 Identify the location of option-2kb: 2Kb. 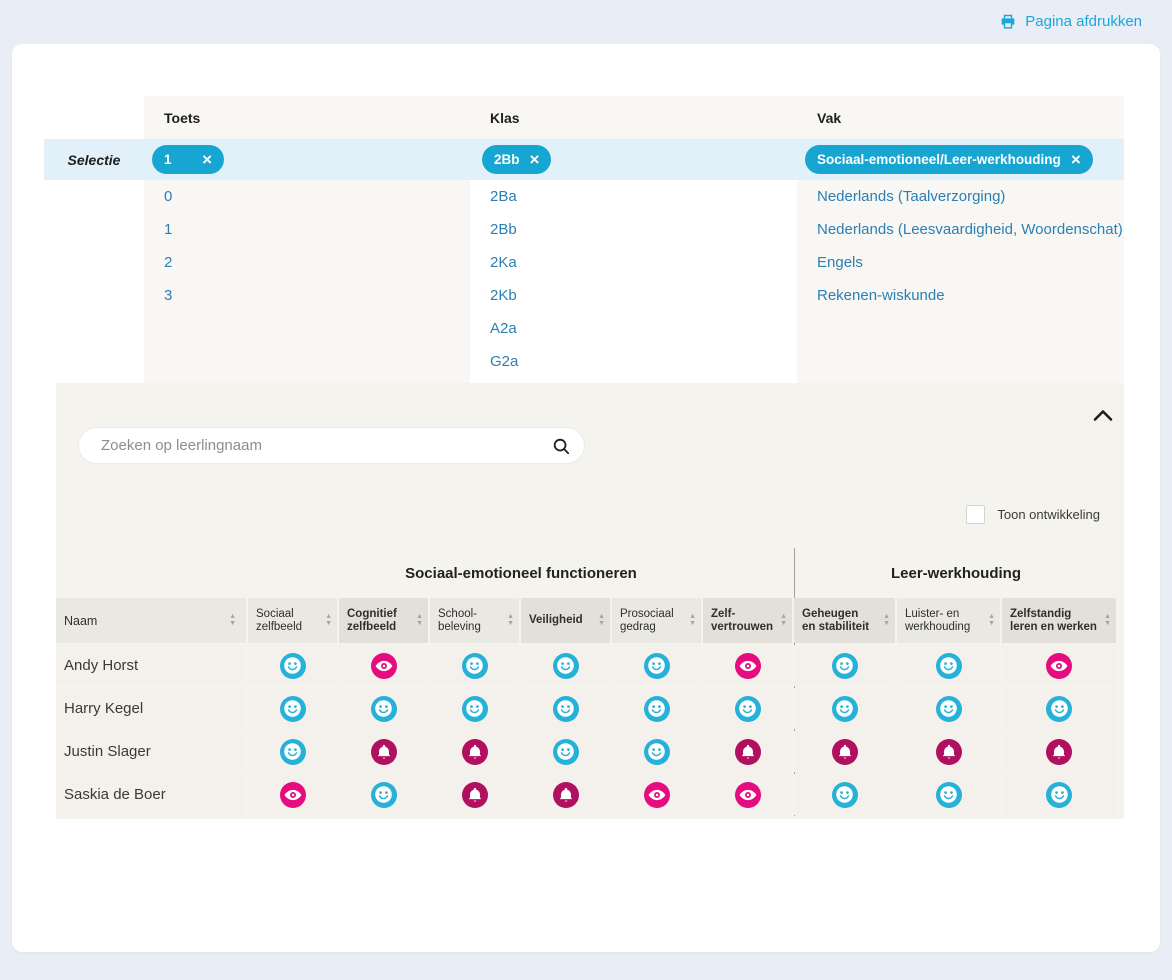
(503, 295).